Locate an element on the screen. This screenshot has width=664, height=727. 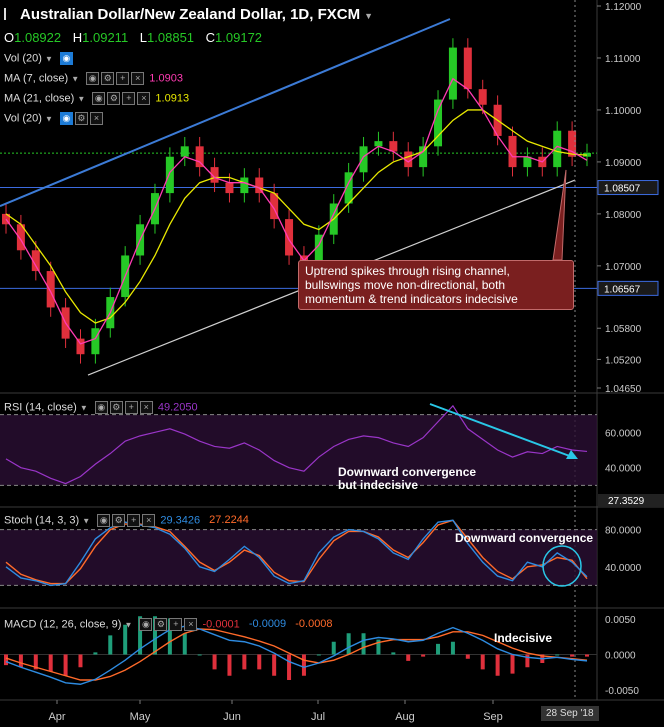
stoch-k-line is located at coordinates (296, 553).